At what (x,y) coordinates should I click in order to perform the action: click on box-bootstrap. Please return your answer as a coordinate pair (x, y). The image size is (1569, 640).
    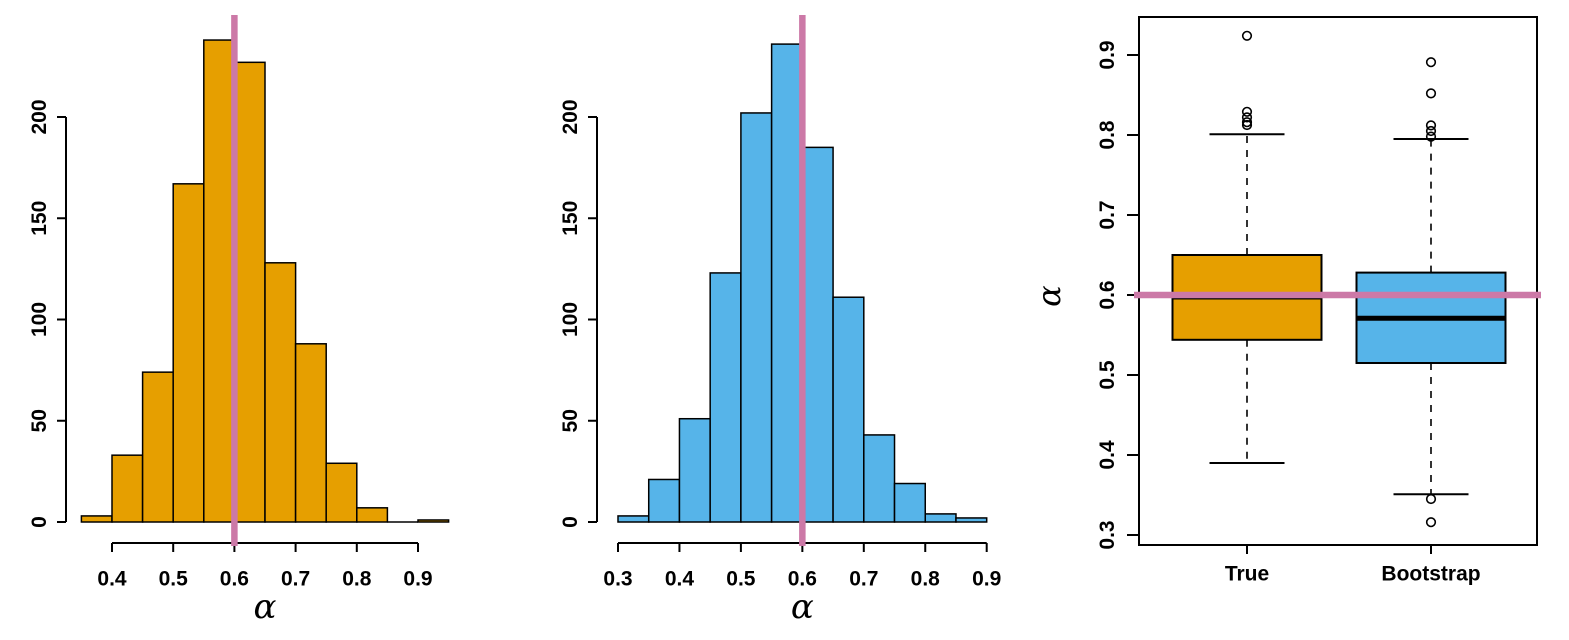
    Looking at the image, I should click on (1431, 292).